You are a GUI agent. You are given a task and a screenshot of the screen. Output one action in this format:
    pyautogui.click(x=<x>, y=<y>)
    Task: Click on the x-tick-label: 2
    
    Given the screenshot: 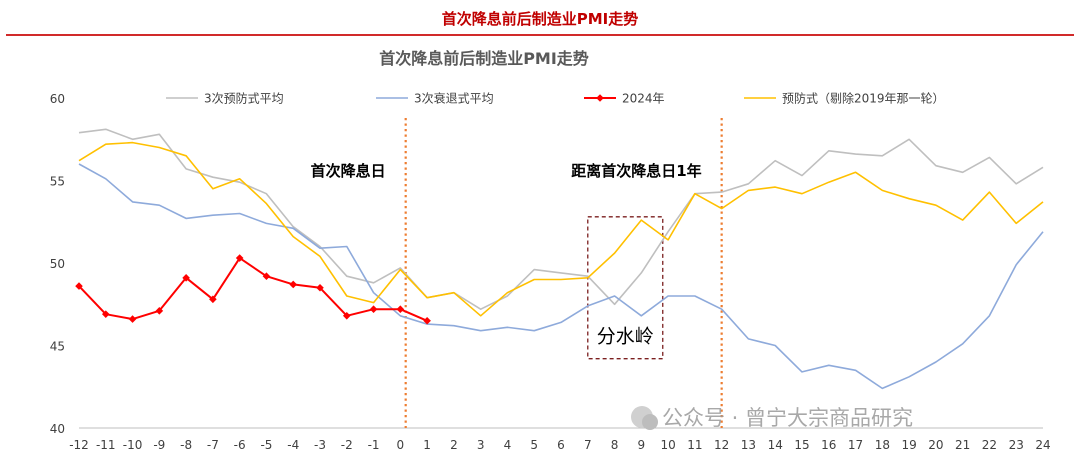 What is the action you would take?
    pyautogui.click(x=454, y=445)
    